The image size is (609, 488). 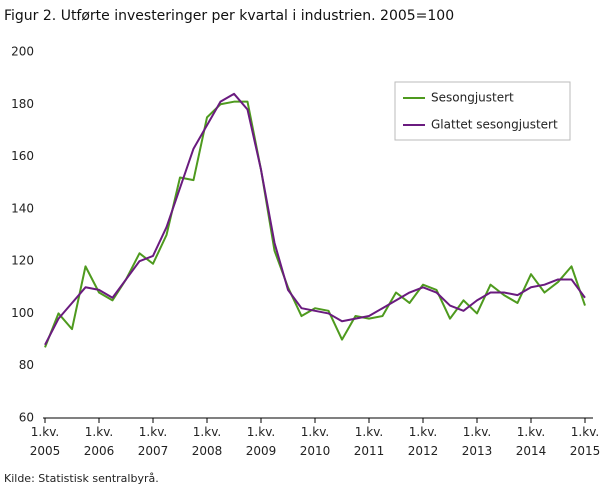 I want to click on x-tick-label: 1.kv. 2007, so click(x=153, y=441).